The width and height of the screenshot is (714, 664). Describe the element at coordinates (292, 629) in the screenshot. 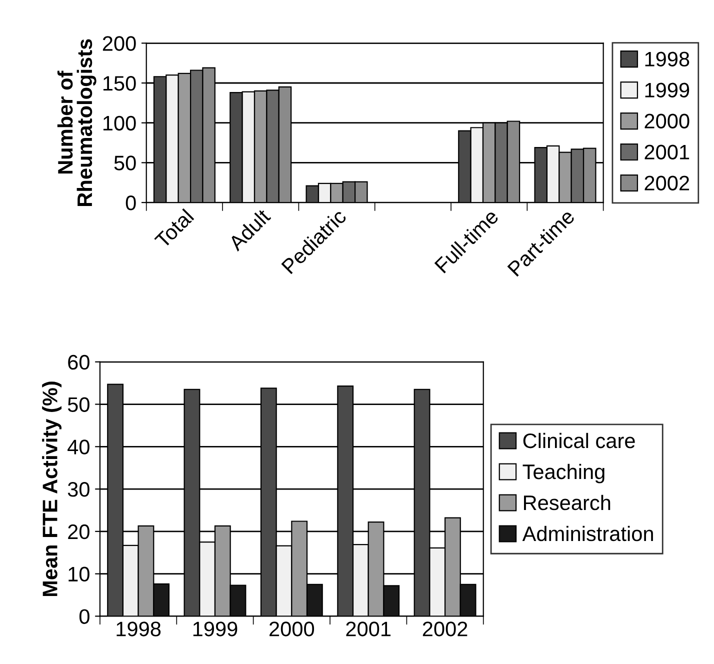

I see `x-tick-label: 2000` at that location.